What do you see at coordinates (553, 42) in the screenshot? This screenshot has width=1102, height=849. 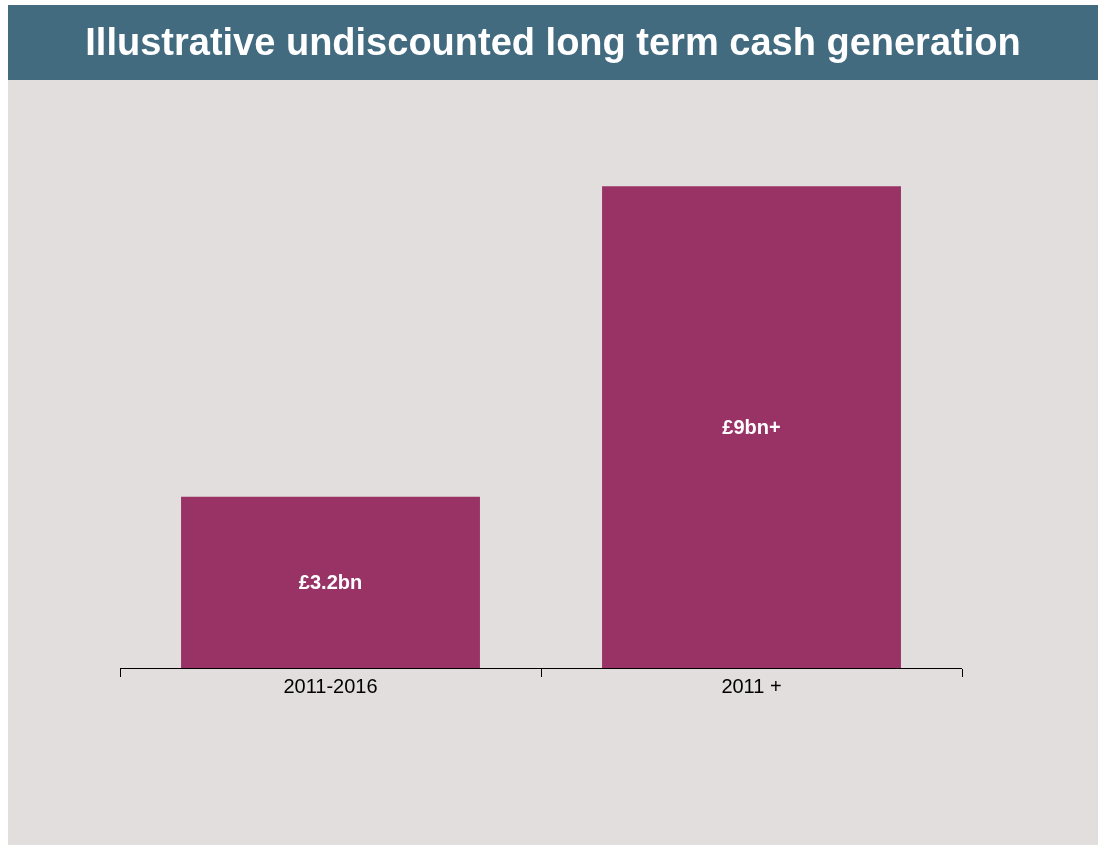 I see `chart-title: Illustrative undiscounted long term cash generation` at bounding box center [553, 42].